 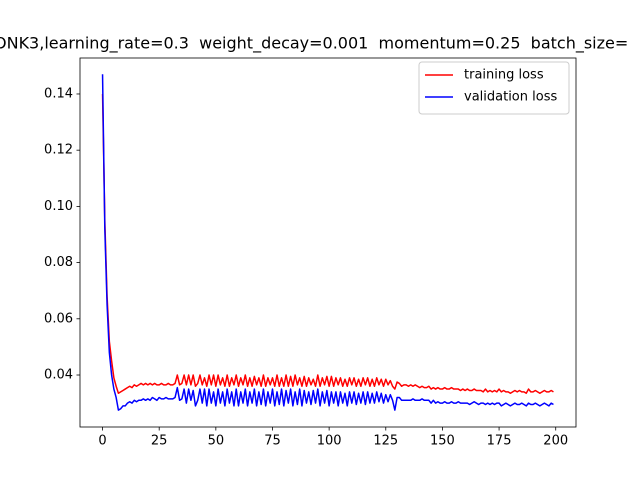 What do you see at coordinates (58, 206) in the screenshot?
I see `y-tick-label: 0.10` at bounding box center [58, 206].